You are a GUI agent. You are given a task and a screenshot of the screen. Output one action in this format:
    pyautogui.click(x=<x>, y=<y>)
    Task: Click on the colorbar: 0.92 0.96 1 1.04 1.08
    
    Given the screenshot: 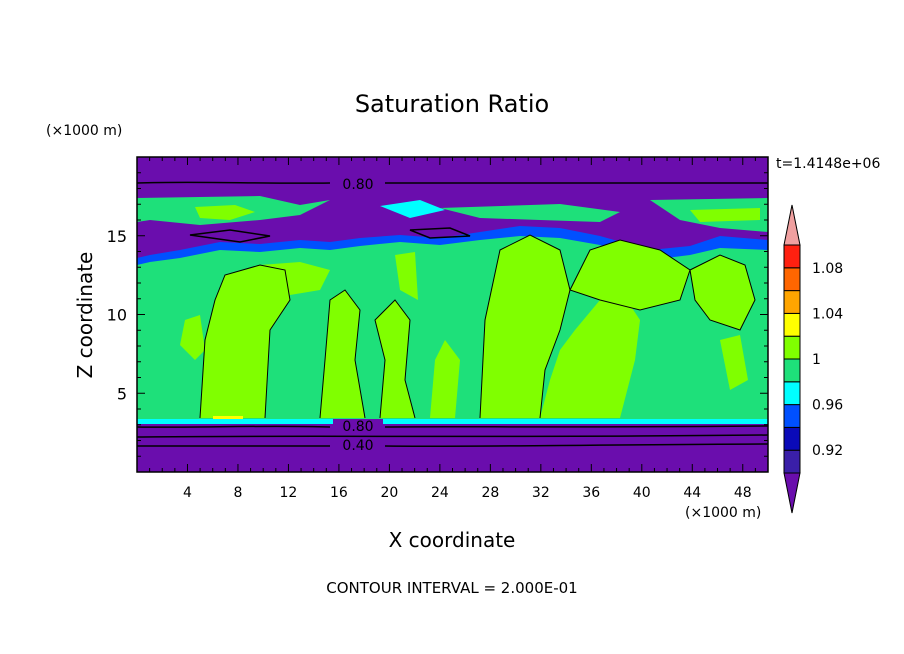 What is the action you would take?
    pyautogui.click(x=813, y=359)
    